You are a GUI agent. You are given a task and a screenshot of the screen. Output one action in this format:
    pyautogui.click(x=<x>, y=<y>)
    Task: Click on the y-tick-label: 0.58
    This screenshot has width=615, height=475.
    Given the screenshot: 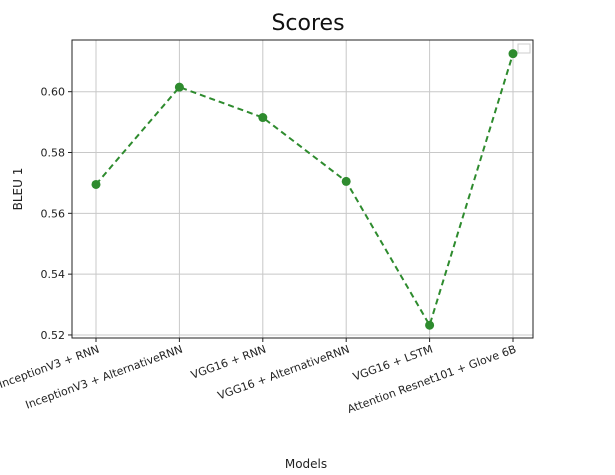 What is the action you would take?
    pyautogui.click(x=53, y=153)
    